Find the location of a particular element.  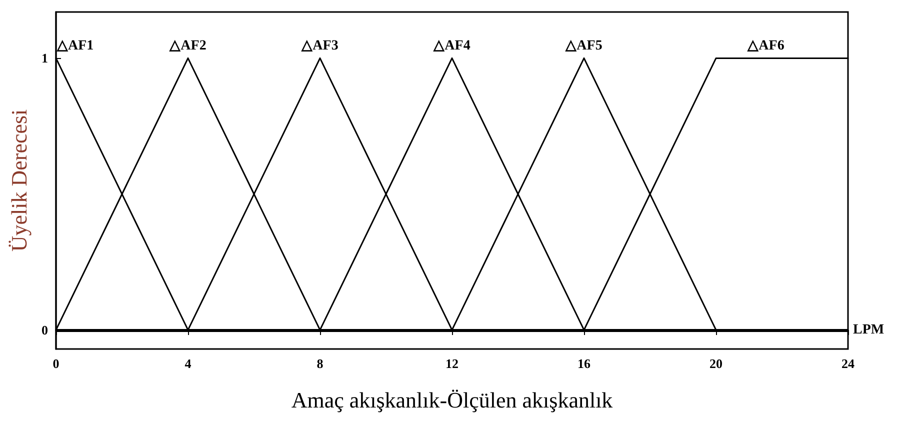

x-tick-label: 20 is located at coordinates (716, 363).